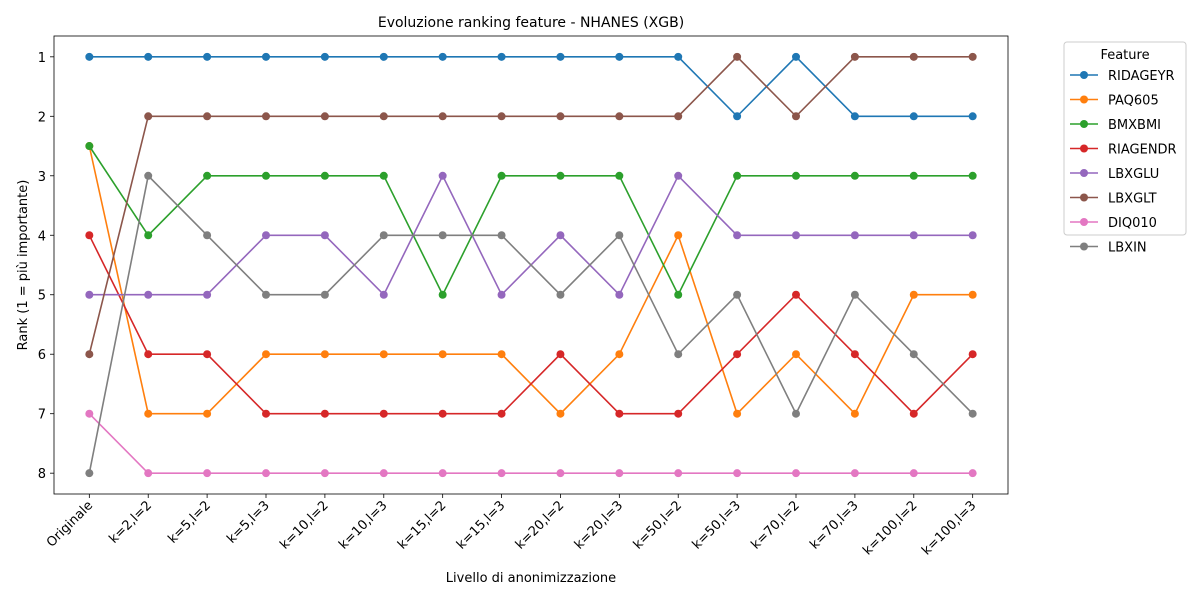 This screenshot has height=600, width=1200. I want to click on legend-label: RIAGENDR, so click(1142, 150).